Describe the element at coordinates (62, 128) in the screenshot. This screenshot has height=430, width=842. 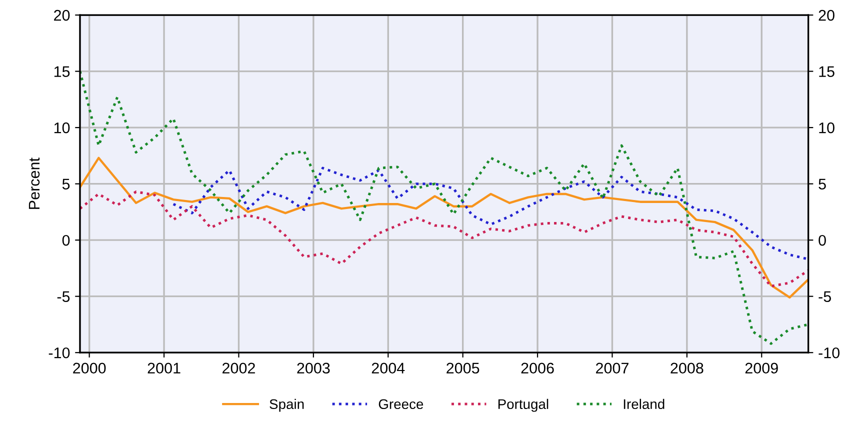
I see `y-tick-label: 10` at that location.